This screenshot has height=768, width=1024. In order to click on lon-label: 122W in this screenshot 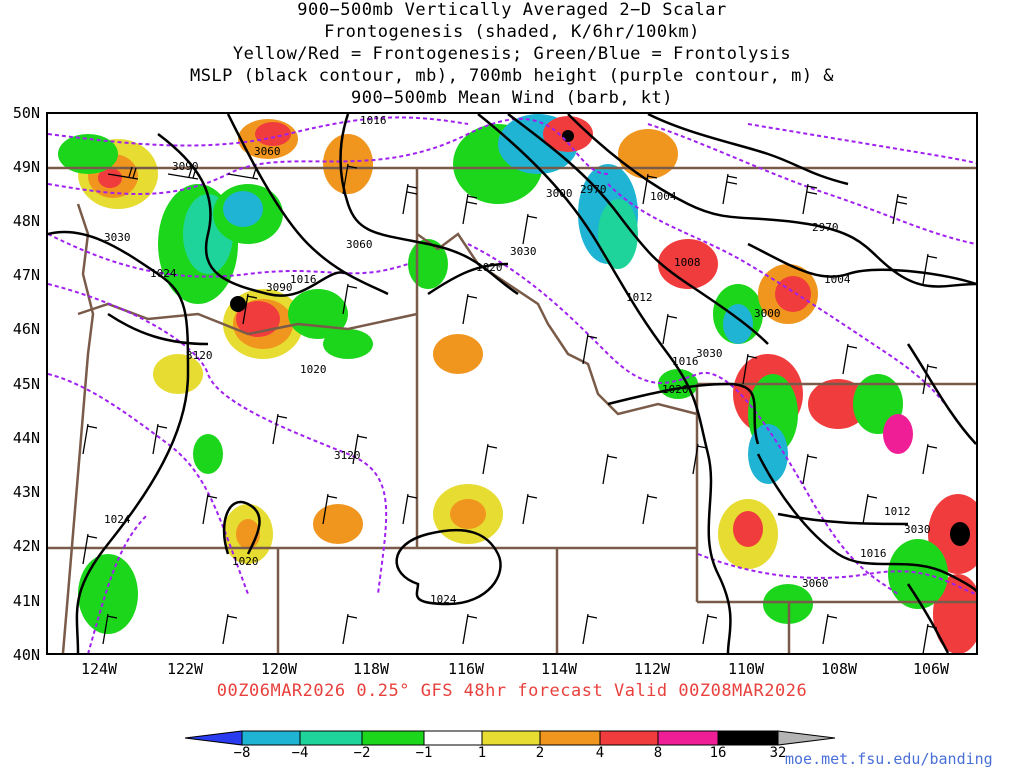, I will do `click(185, 669)`.